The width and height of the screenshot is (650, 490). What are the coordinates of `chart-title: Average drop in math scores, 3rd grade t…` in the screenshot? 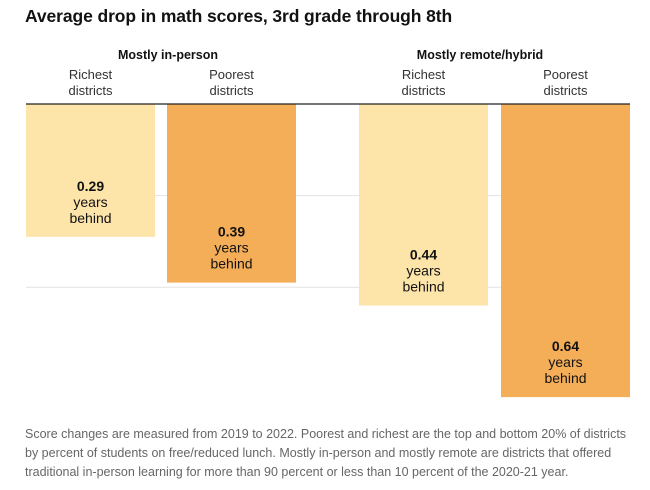 It's located at (239, 16).